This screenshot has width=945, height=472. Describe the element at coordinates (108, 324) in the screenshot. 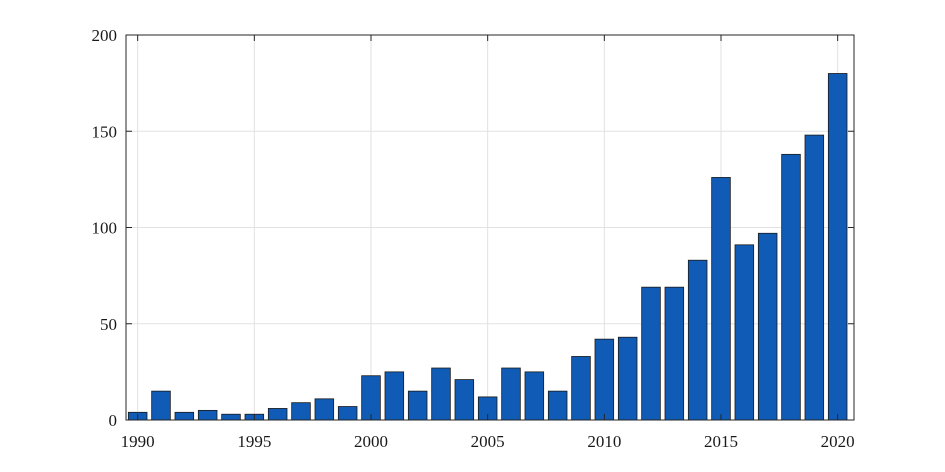

I see `y-tick-label: 50` at that location.